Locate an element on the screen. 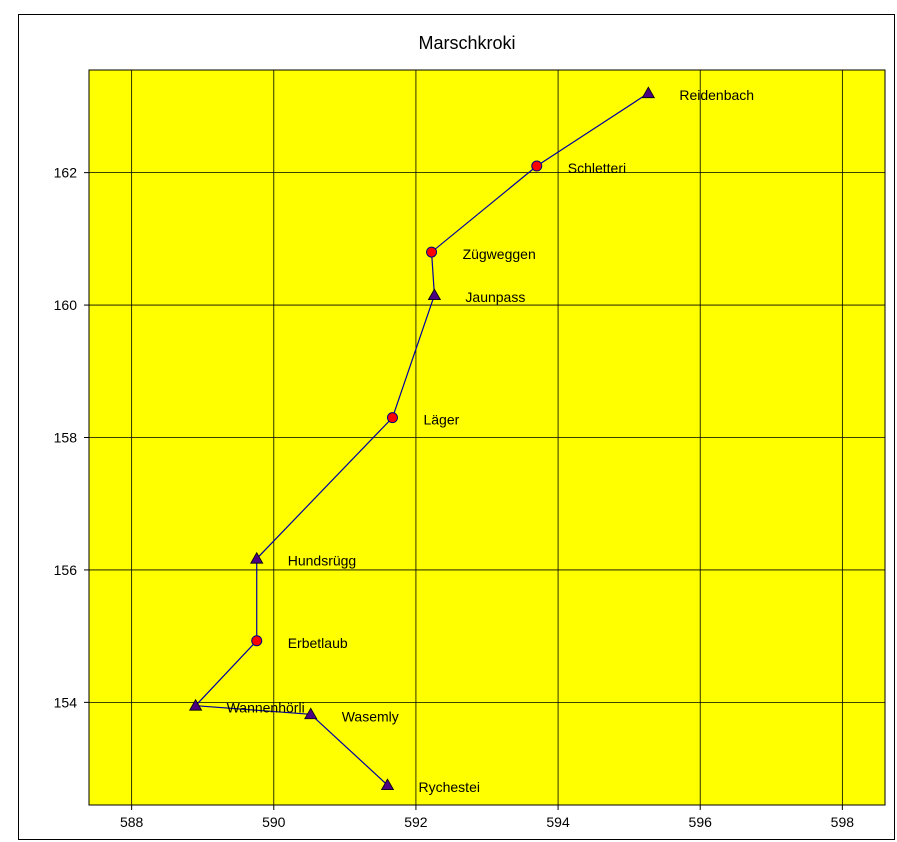 The width and height of the screenshot is (897, 842). waypoint-label: Läger is located at coordinates (441, 420).